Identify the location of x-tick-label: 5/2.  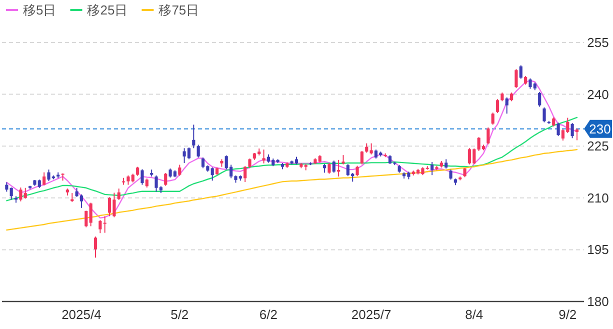
(179, 314).